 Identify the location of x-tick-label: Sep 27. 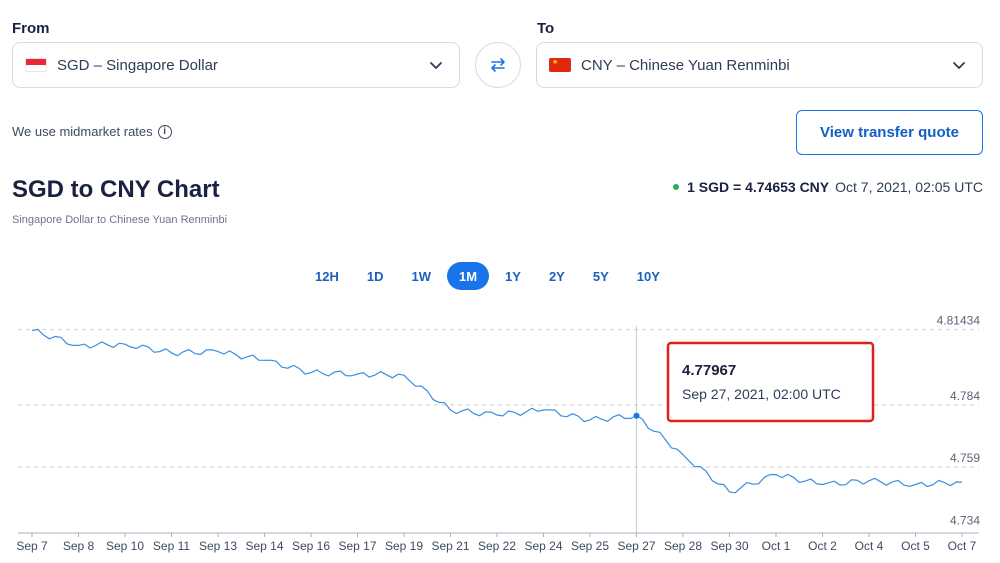
(636, 546).